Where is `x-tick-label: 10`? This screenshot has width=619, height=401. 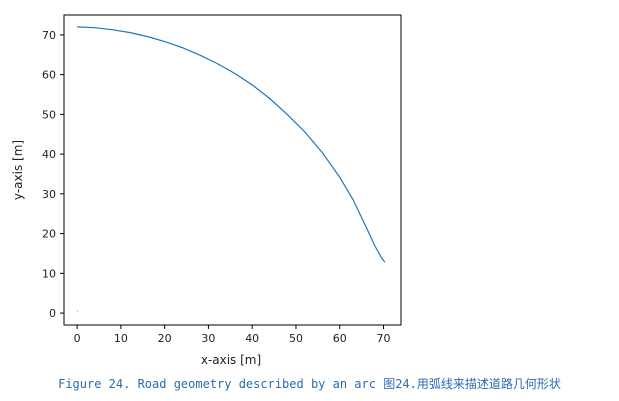
x-tick-label: 10 is located at coordinates (121, 338).